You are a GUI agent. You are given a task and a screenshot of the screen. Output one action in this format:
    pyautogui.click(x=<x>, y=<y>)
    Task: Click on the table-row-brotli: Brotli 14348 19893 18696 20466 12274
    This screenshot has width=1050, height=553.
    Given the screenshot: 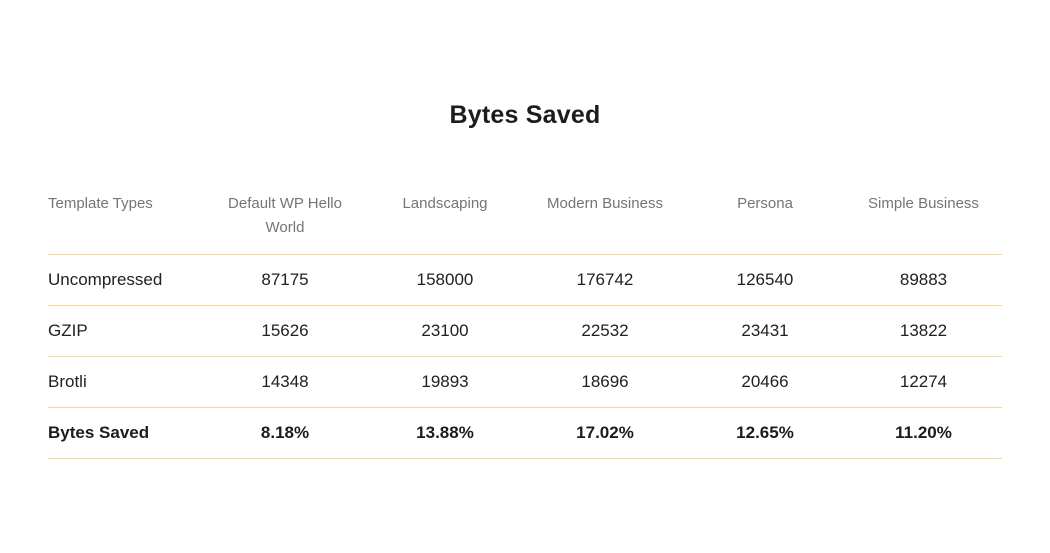 What is the action you would take?
    pyautogui.click(x=525, y=382)
    